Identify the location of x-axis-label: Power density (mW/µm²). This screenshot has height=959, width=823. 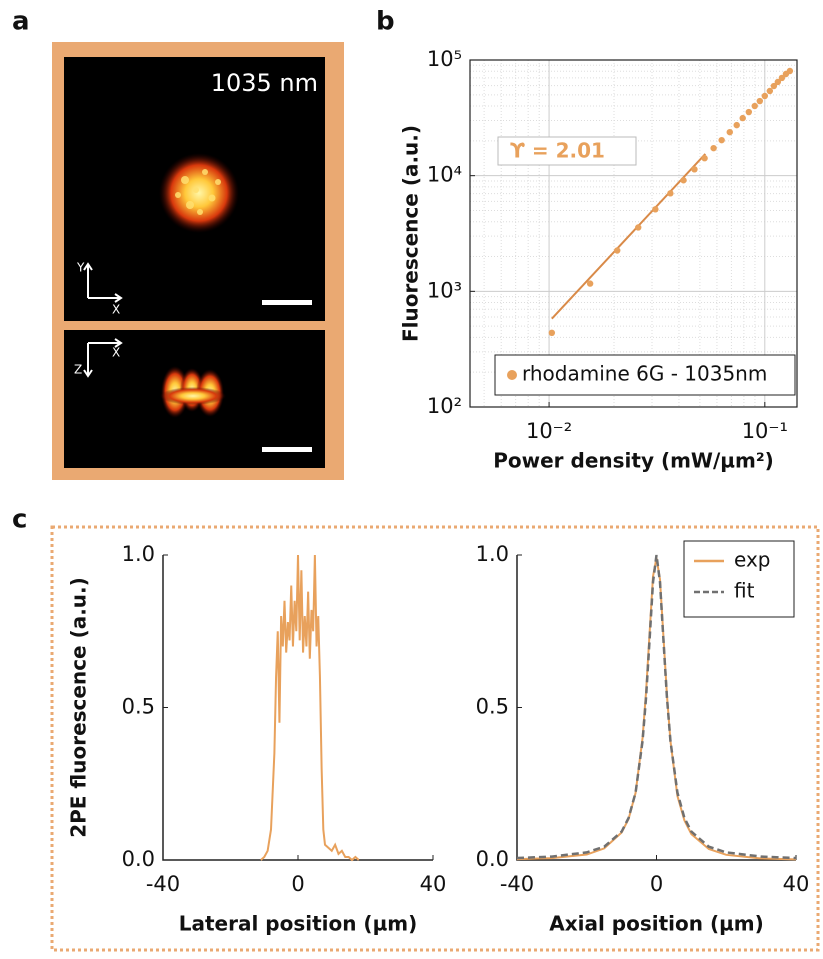
(633, 461).